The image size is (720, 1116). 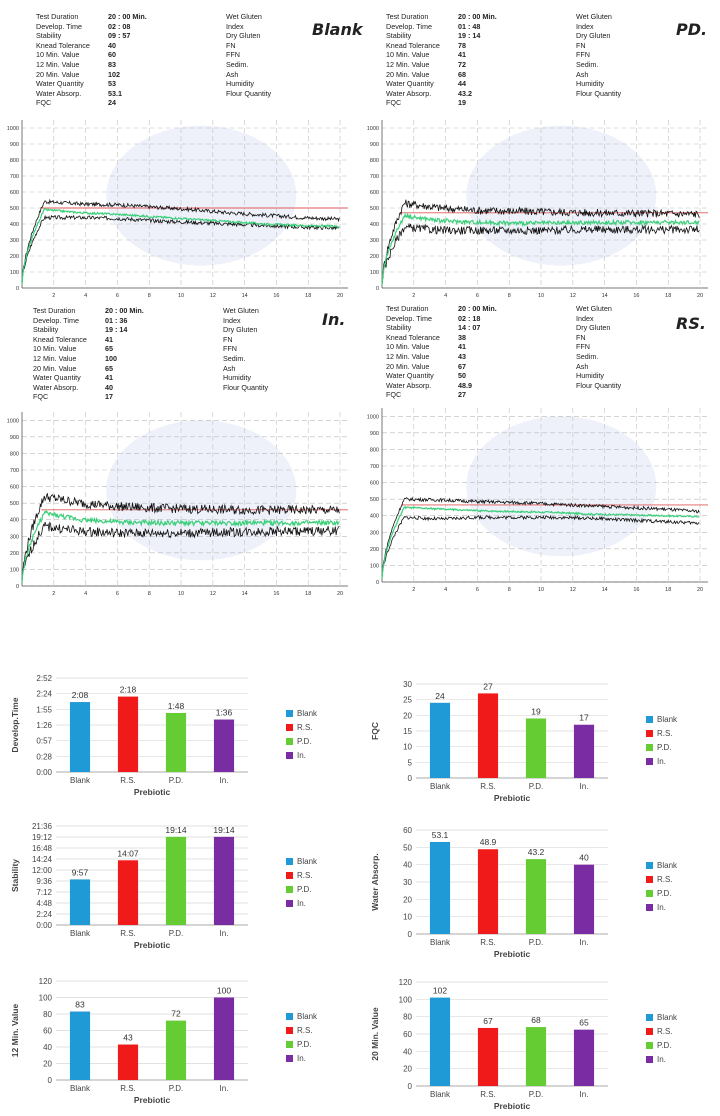 I want to click on data-label: 17, so click(x=584, y=718).